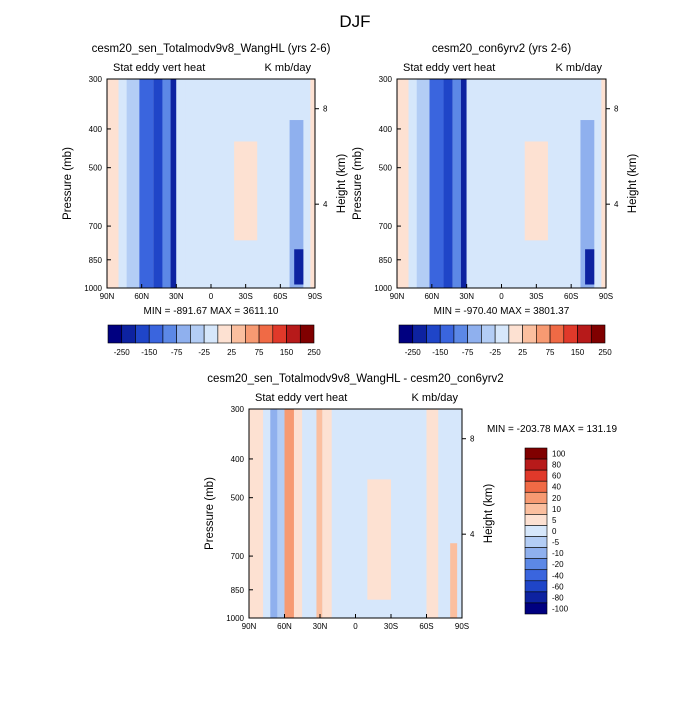 This screenshot has width=700, height=705. I want to click on panel-2-colorbar-label: 40, so click(556, 487).